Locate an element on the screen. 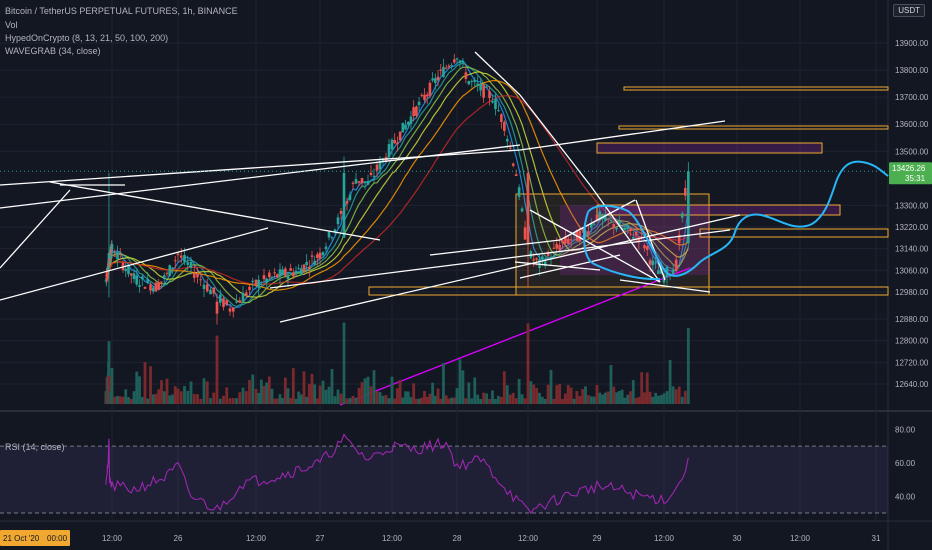 Image resolution: width=932 pixels, height=550 pixels. wavegrab-indicator-label: WAVEGRAB (34, close) is located at coordinates (53, 51).